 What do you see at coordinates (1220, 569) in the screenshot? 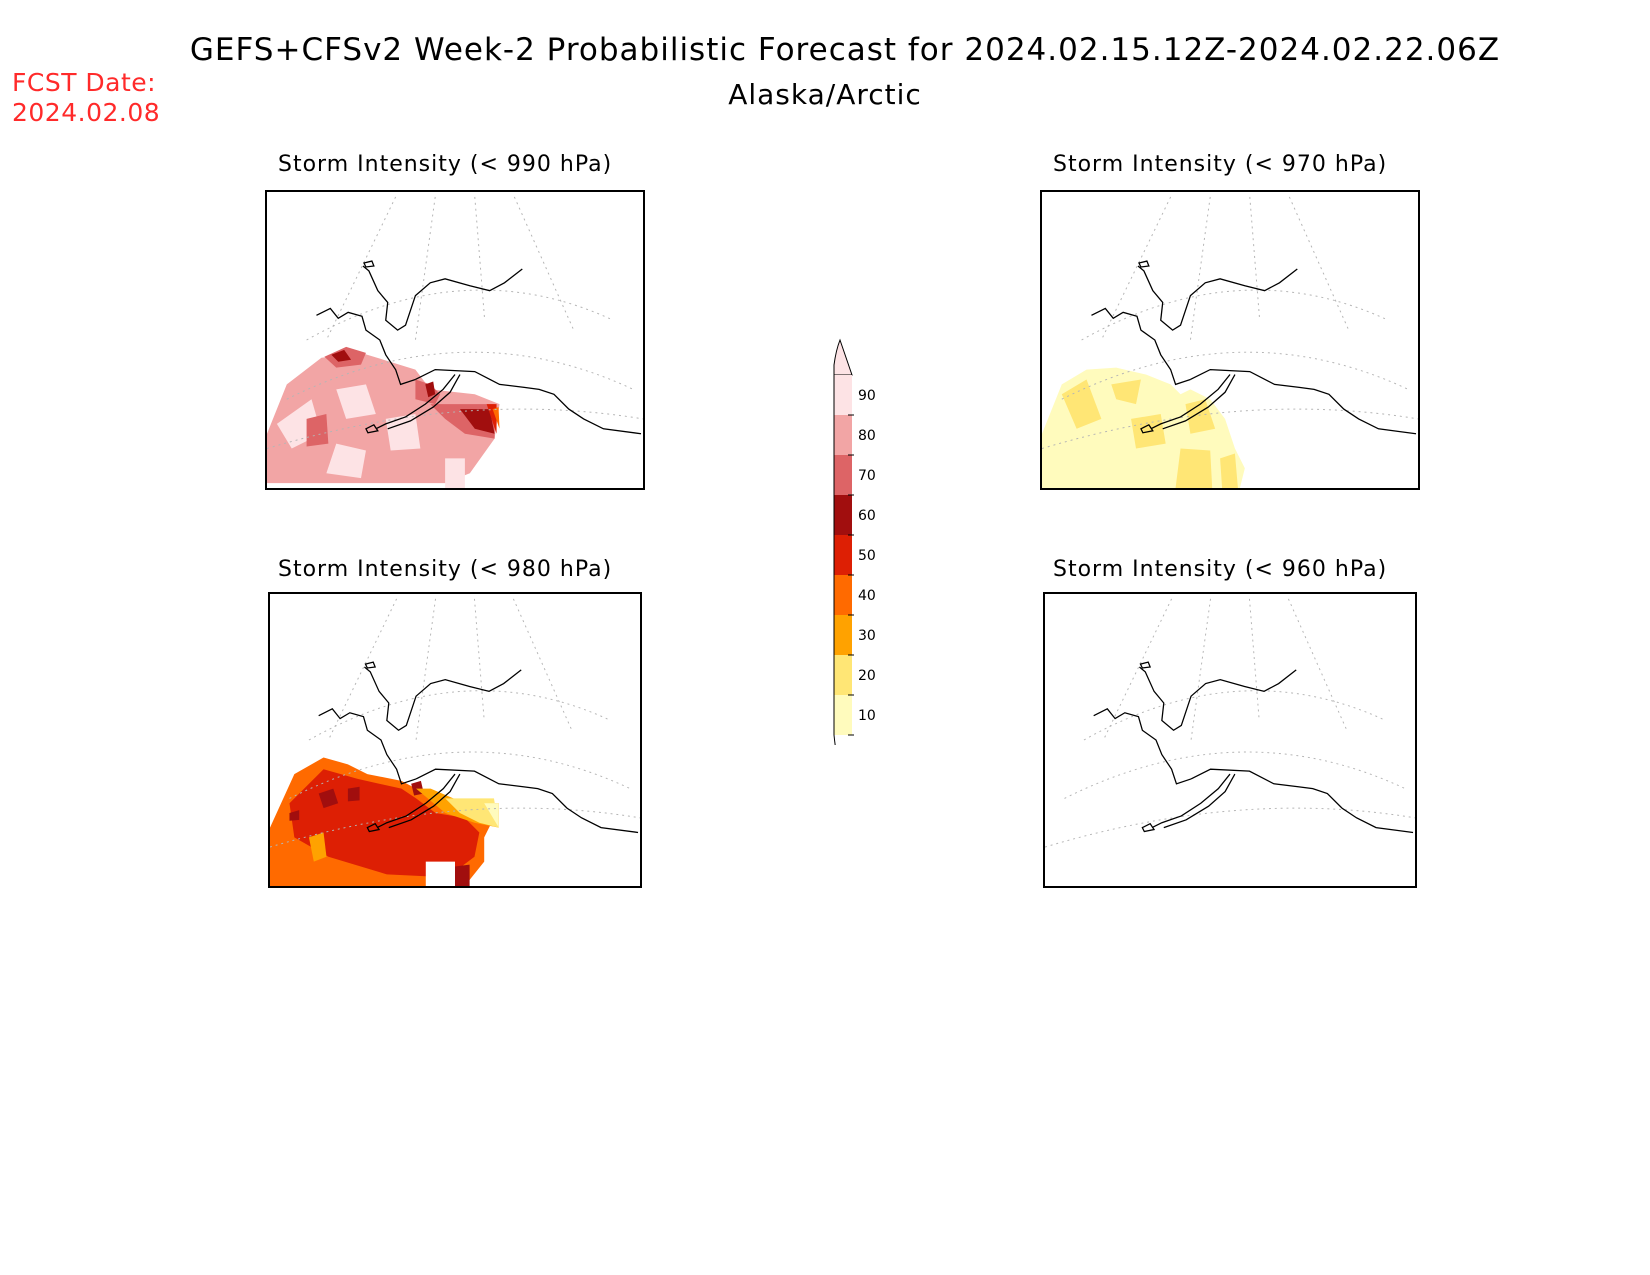
I see `panel-title-960: Storm Intensity (< 960 hPa)` at bounding box center [1220, 569].